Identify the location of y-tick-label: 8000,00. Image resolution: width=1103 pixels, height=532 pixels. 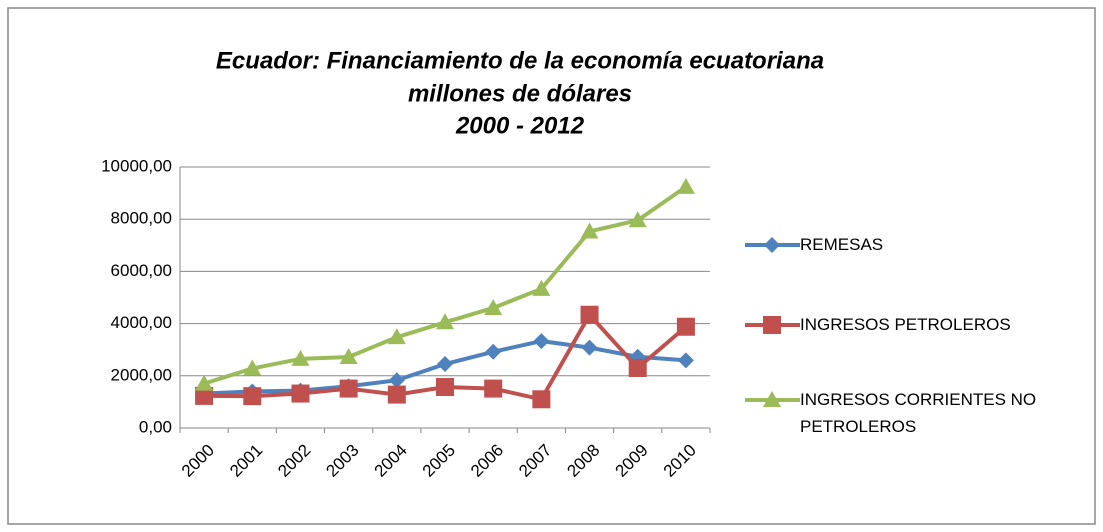
(141, 218).